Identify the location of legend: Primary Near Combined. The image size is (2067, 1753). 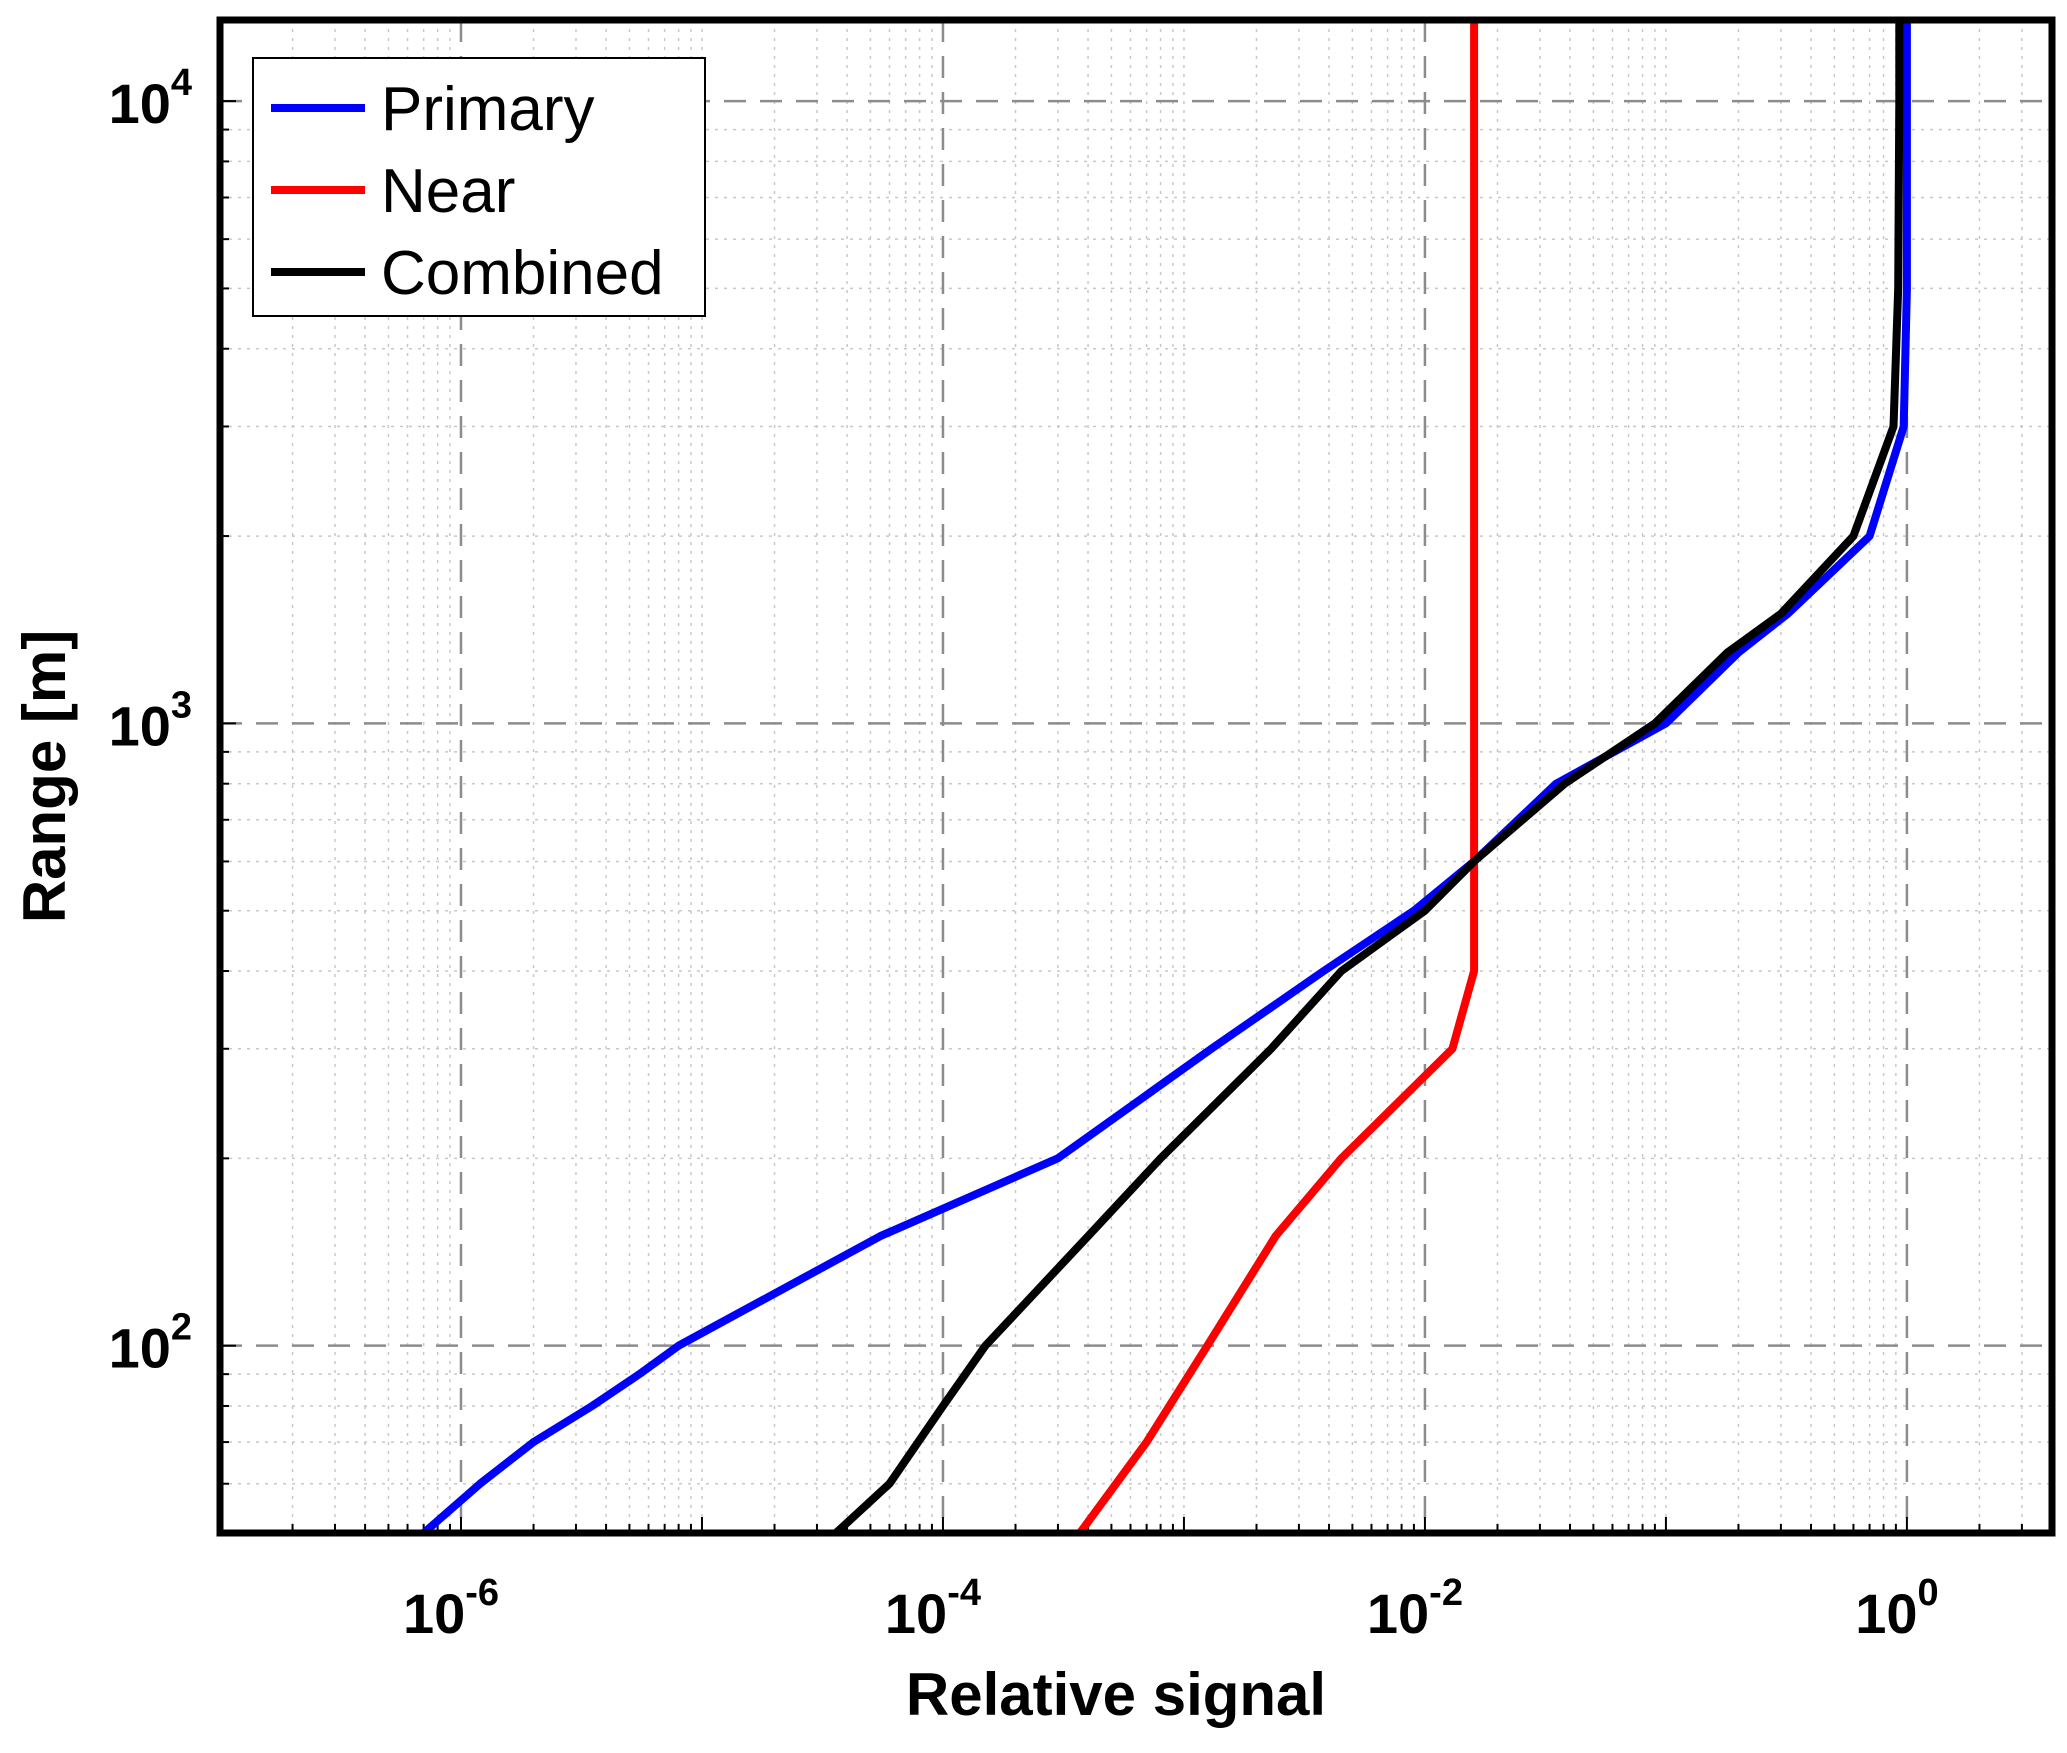
(479, 187).